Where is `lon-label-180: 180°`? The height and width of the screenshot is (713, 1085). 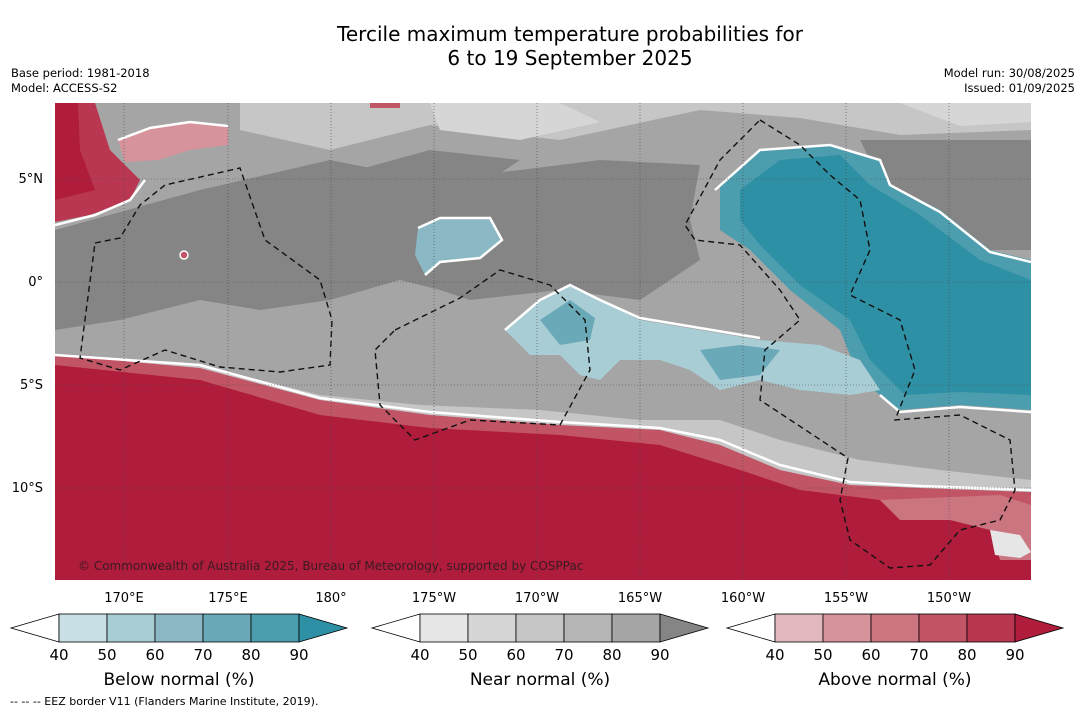 lon-label-180: 180° is located at coordinates (330, 598).